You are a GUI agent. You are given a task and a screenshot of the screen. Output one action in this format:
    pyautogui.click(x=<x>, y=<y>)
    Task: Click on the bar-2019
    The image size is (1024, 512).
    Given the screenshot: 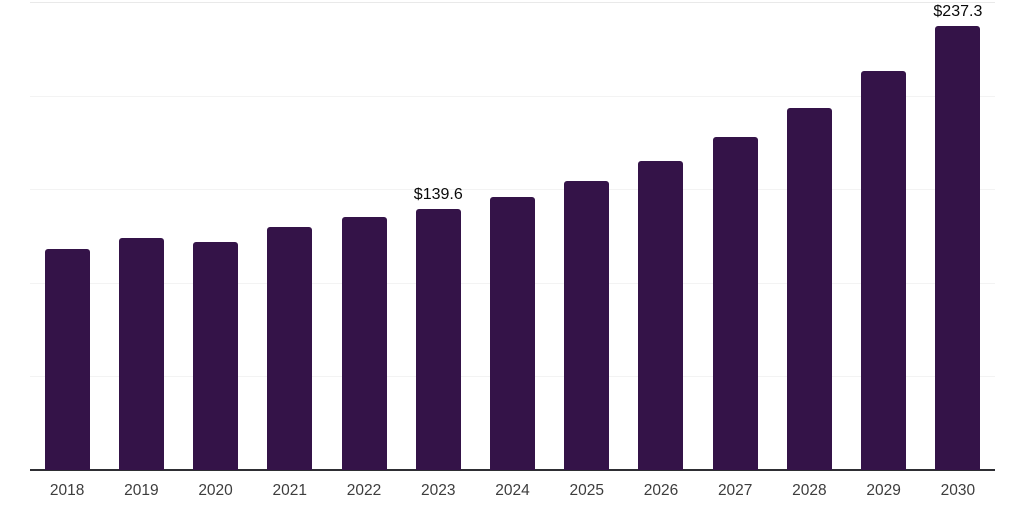 What is the action you would take?
    pyautogui.click(x=141, y=354)
    